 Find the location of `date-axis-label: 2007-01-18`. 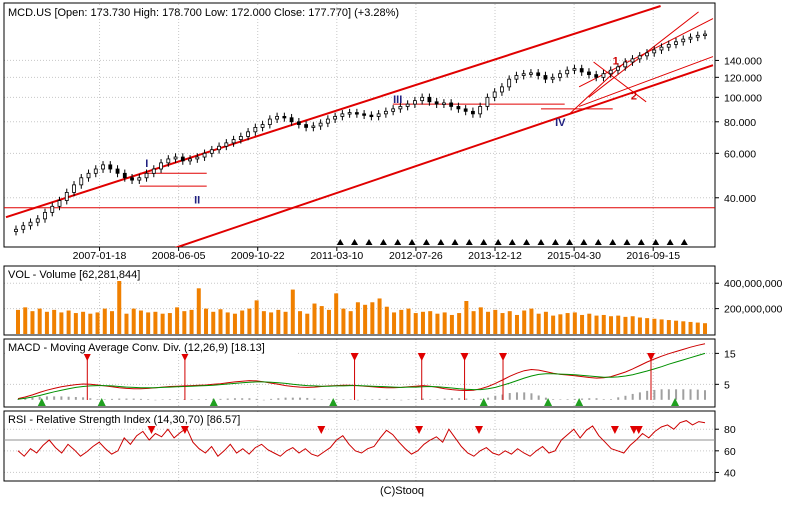

date-axis-label: 2007-01-18 is located at coordinates (100, 256).